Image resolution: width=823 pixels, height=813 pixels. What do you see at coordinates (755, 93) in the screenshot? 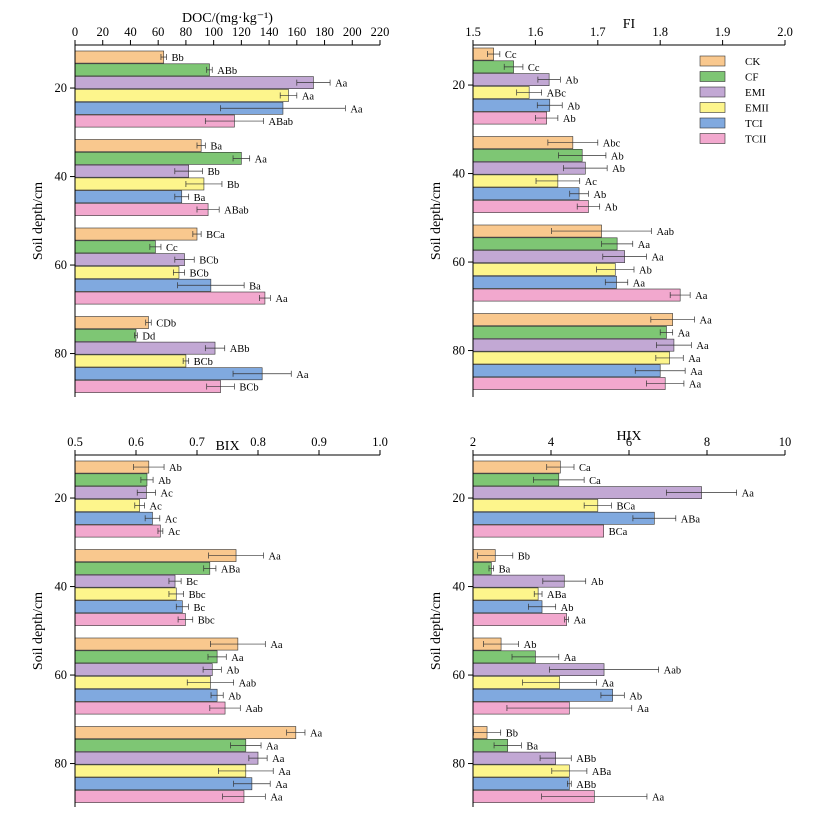
I see `legend-label-EMI: EMI` at bounding box center [755, 93].